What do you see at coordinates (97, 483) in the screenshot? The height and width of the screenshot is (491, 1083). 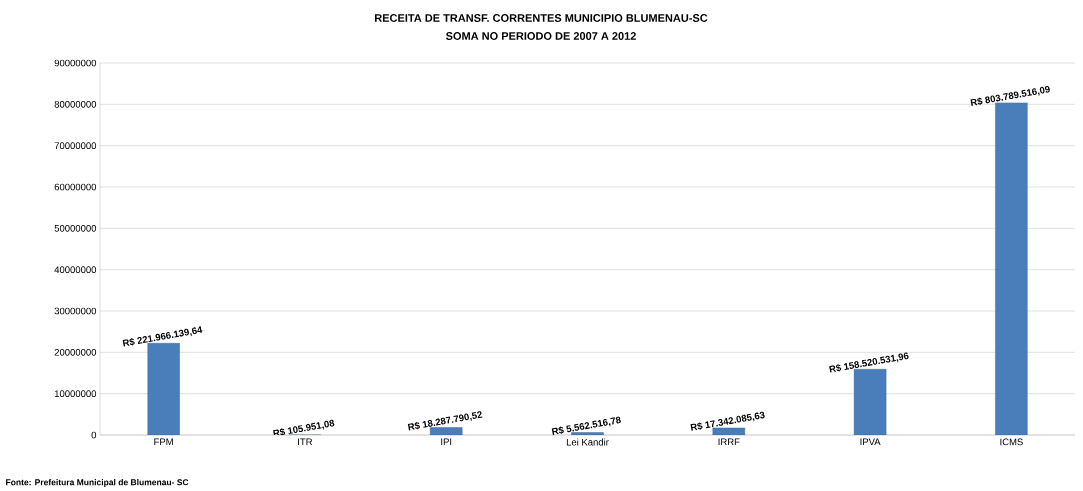 I see `source-note: Fonte: Prefeitura Municipal de Blumenau- SC` at bounding box center [97, 483].